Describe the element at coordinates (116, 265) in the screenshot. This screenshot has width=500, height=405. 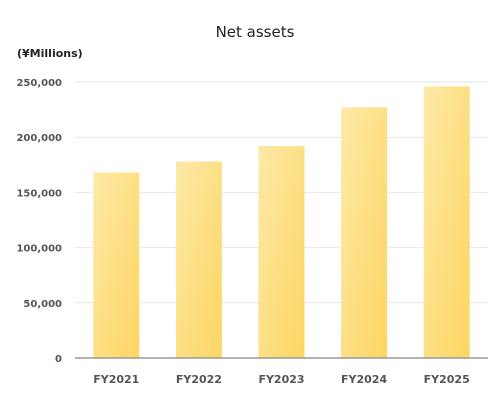
I see `bar-fy2021` at that location.